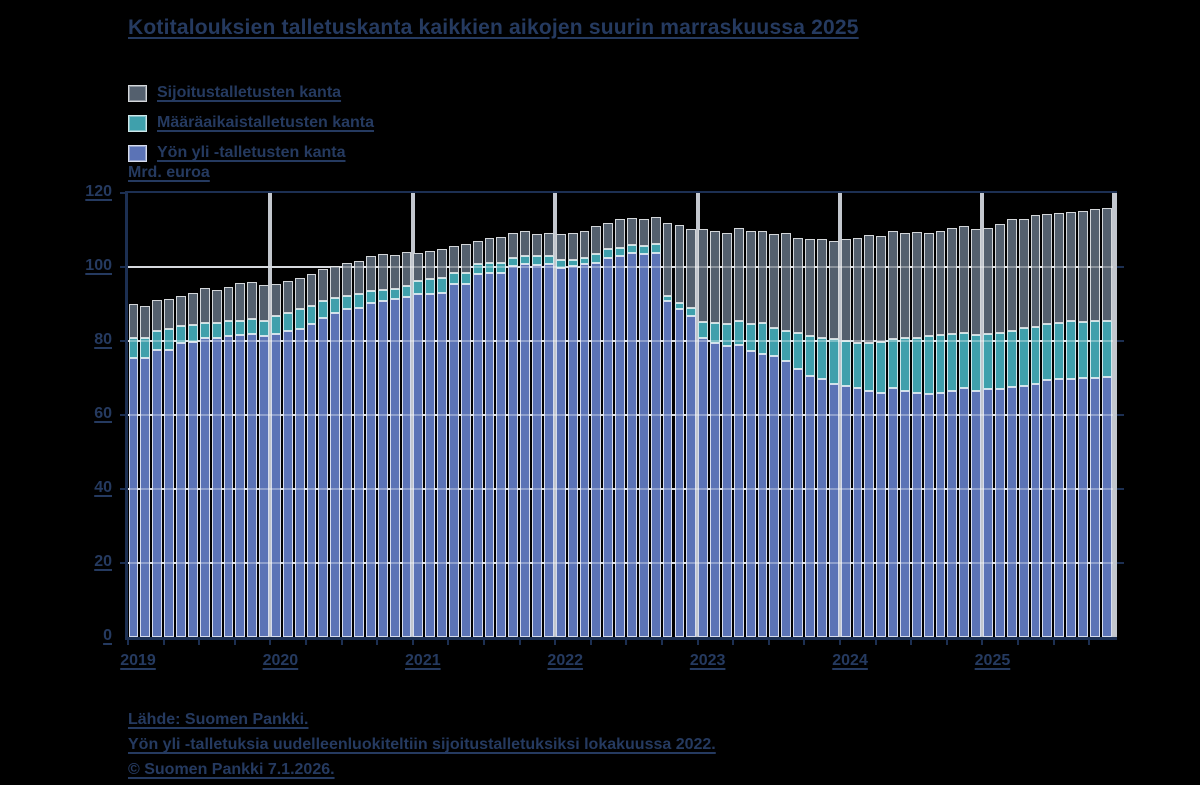 The height and width of the screenshot is (785, 1200). Describe the element at coordinates (122, 193) in the screenshot. I see `y-tick-left` at that location.